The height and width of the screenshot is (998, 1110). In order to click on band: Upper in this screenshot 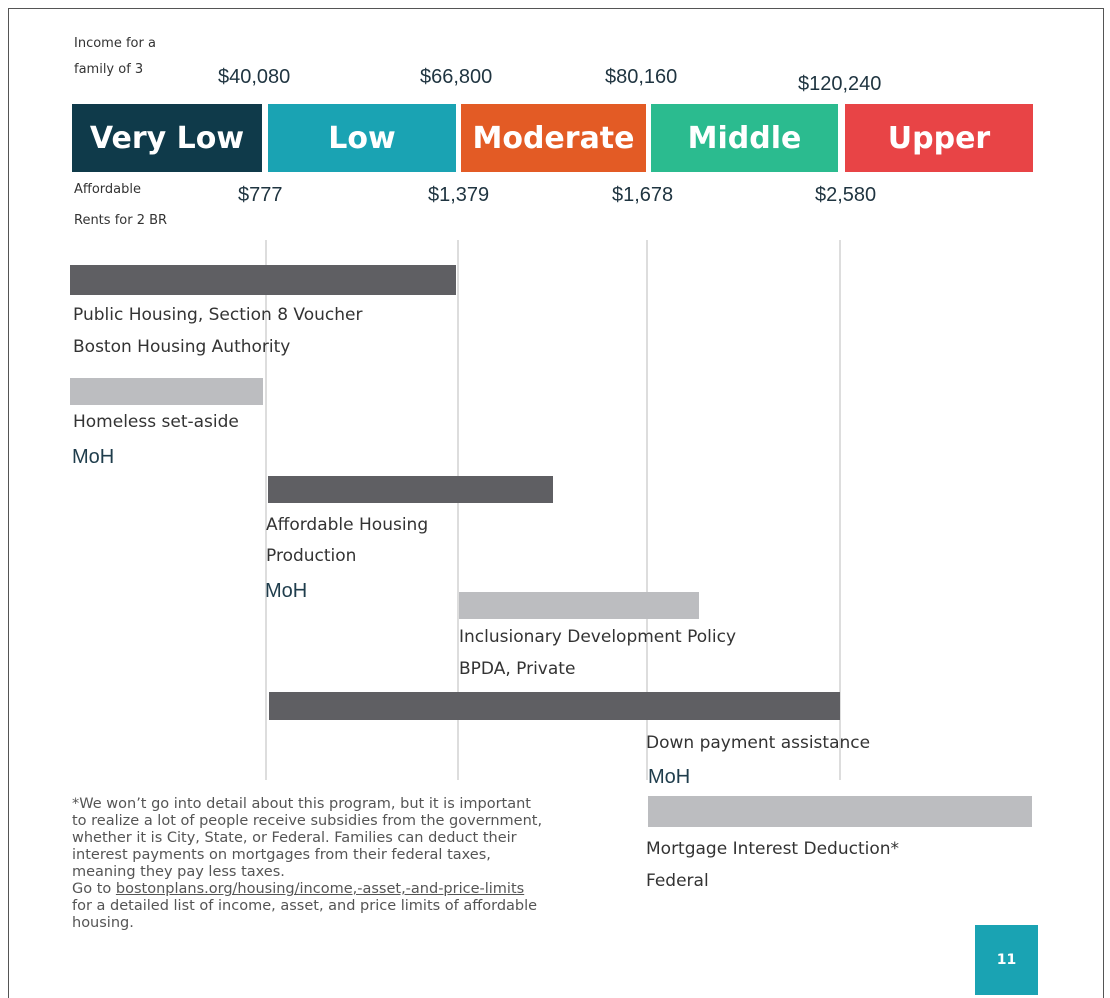, I will do `click(939, 138)`.